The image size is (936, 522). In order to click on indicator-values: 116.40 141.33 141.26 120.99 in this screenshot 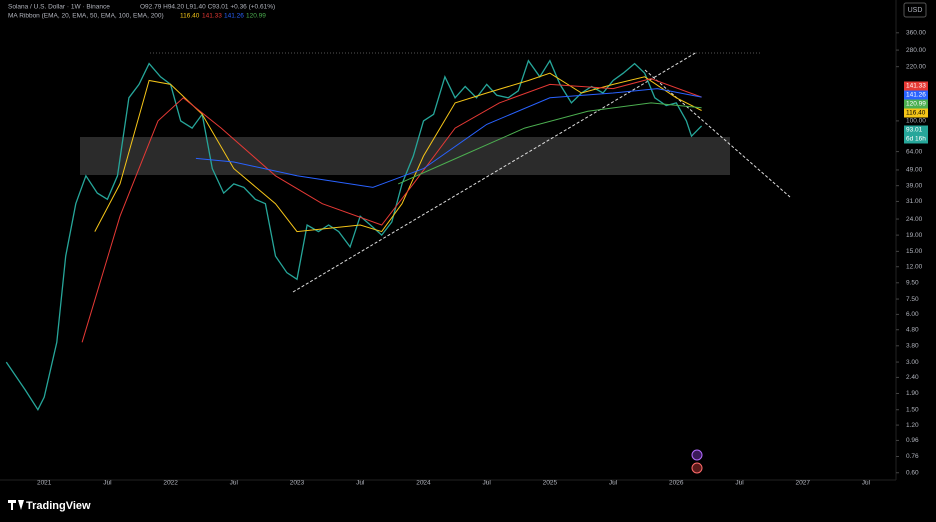, I will do `click(223, 16)`.